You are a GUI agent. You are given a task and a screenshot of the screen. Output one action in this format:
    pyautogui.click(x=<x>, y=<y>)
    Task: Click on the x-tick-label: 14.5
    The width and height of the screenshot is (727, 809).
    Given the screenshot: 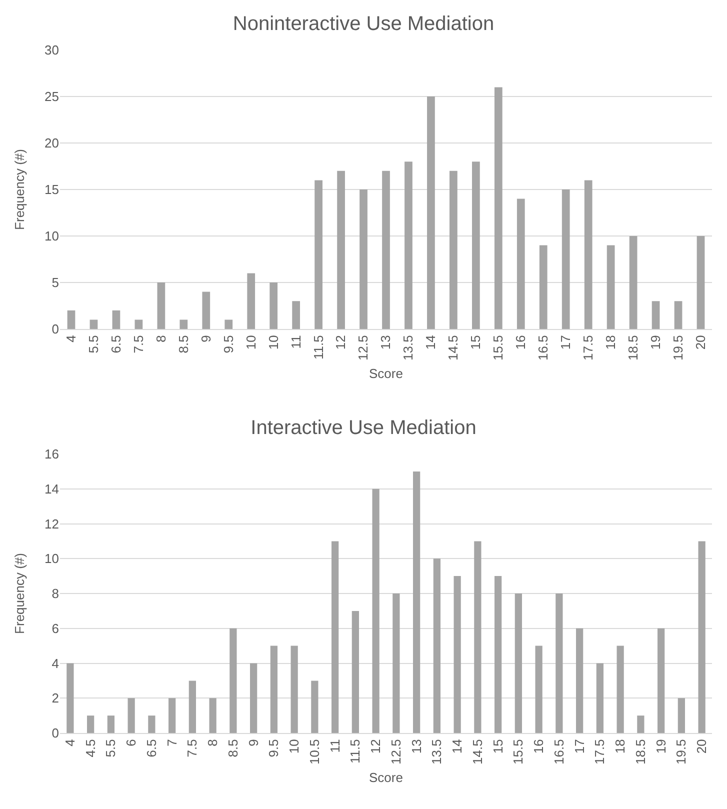 What is the action you would take?
    pyautogui.click(x=477, y=752)
    